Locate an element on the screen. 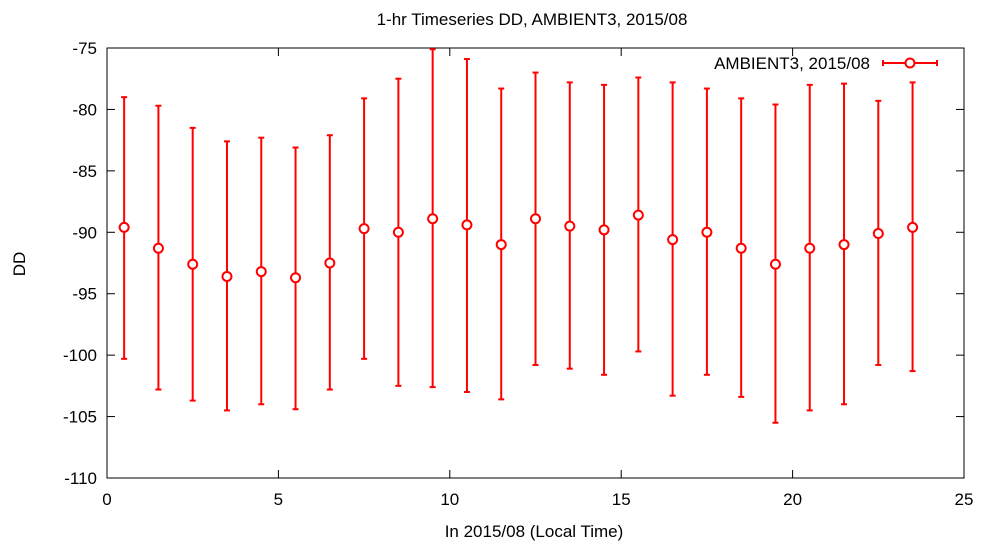 This screenshot has width=986, height=552. legend-marker is located at coordinates (910, 63).